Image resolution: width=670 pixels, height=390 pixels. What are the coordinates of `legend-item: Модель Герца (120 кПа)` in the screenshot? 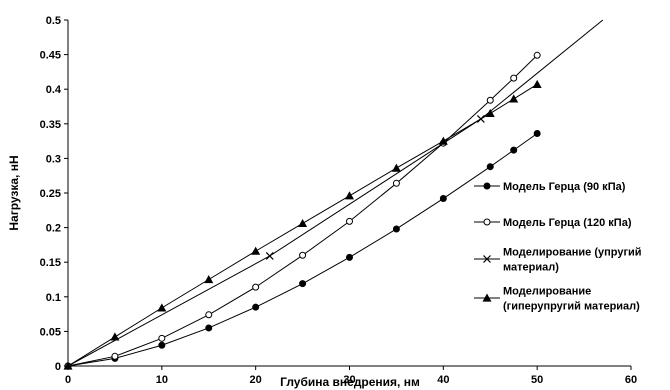 It's located at (553, 223).